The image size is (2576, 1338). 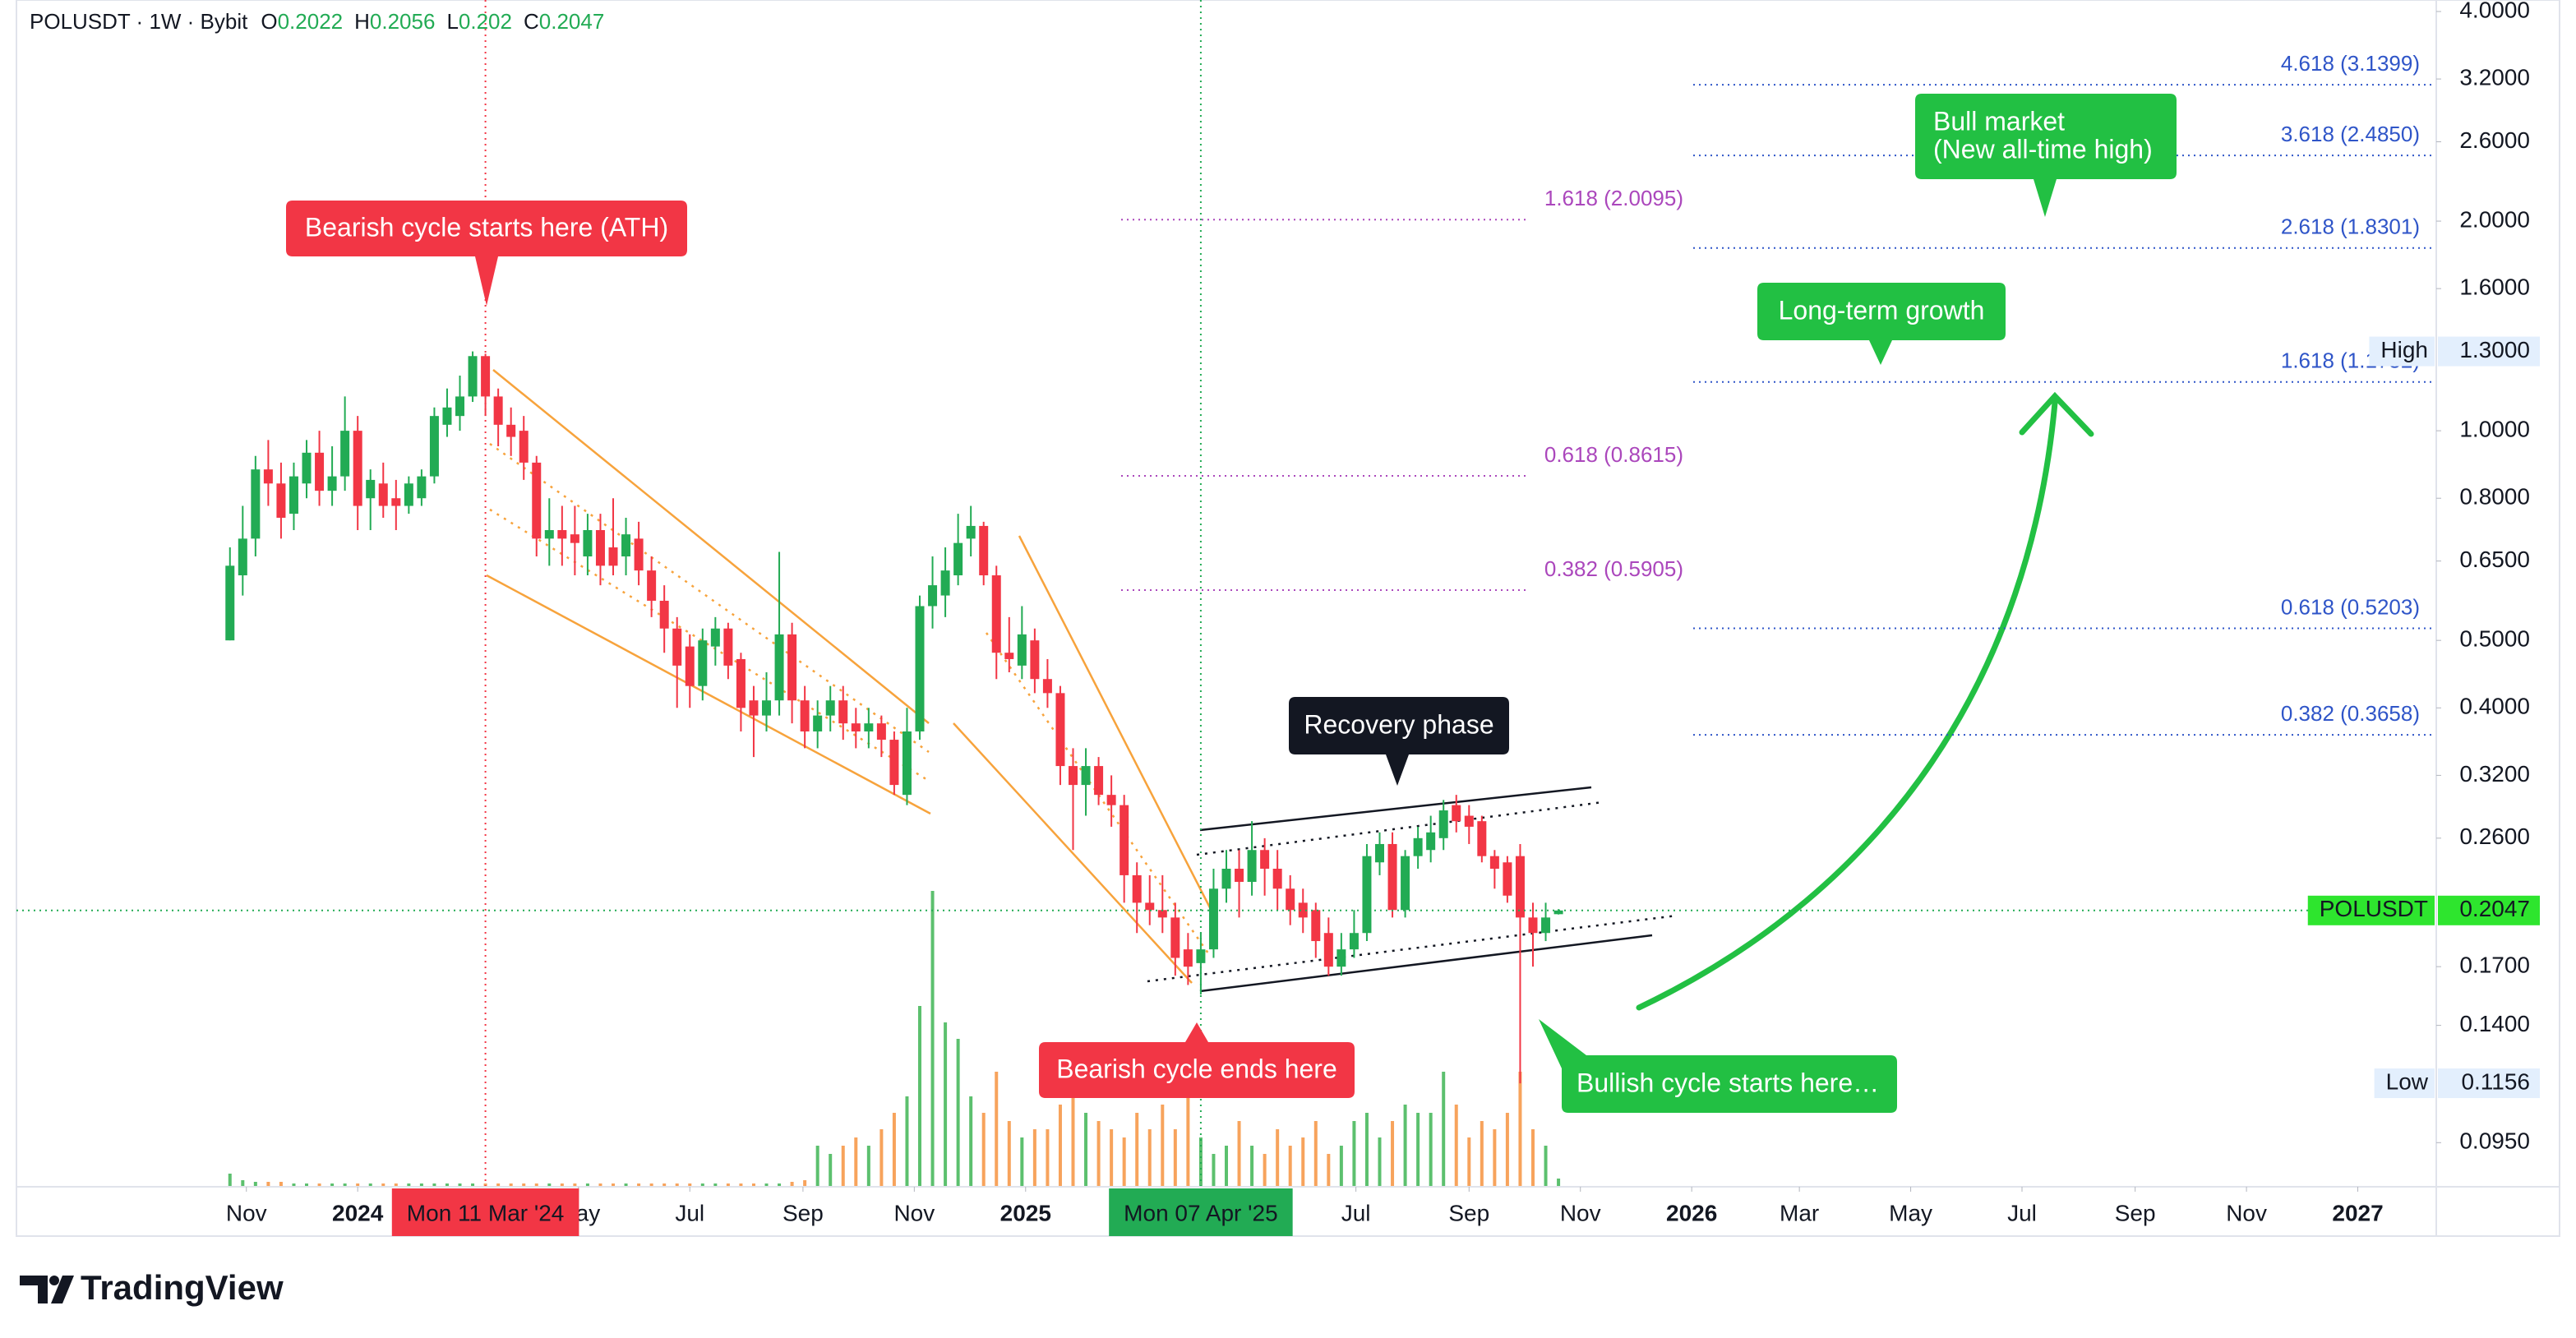 I want to click on x-tick-label: Nov, so click(x=1581, y=1212).